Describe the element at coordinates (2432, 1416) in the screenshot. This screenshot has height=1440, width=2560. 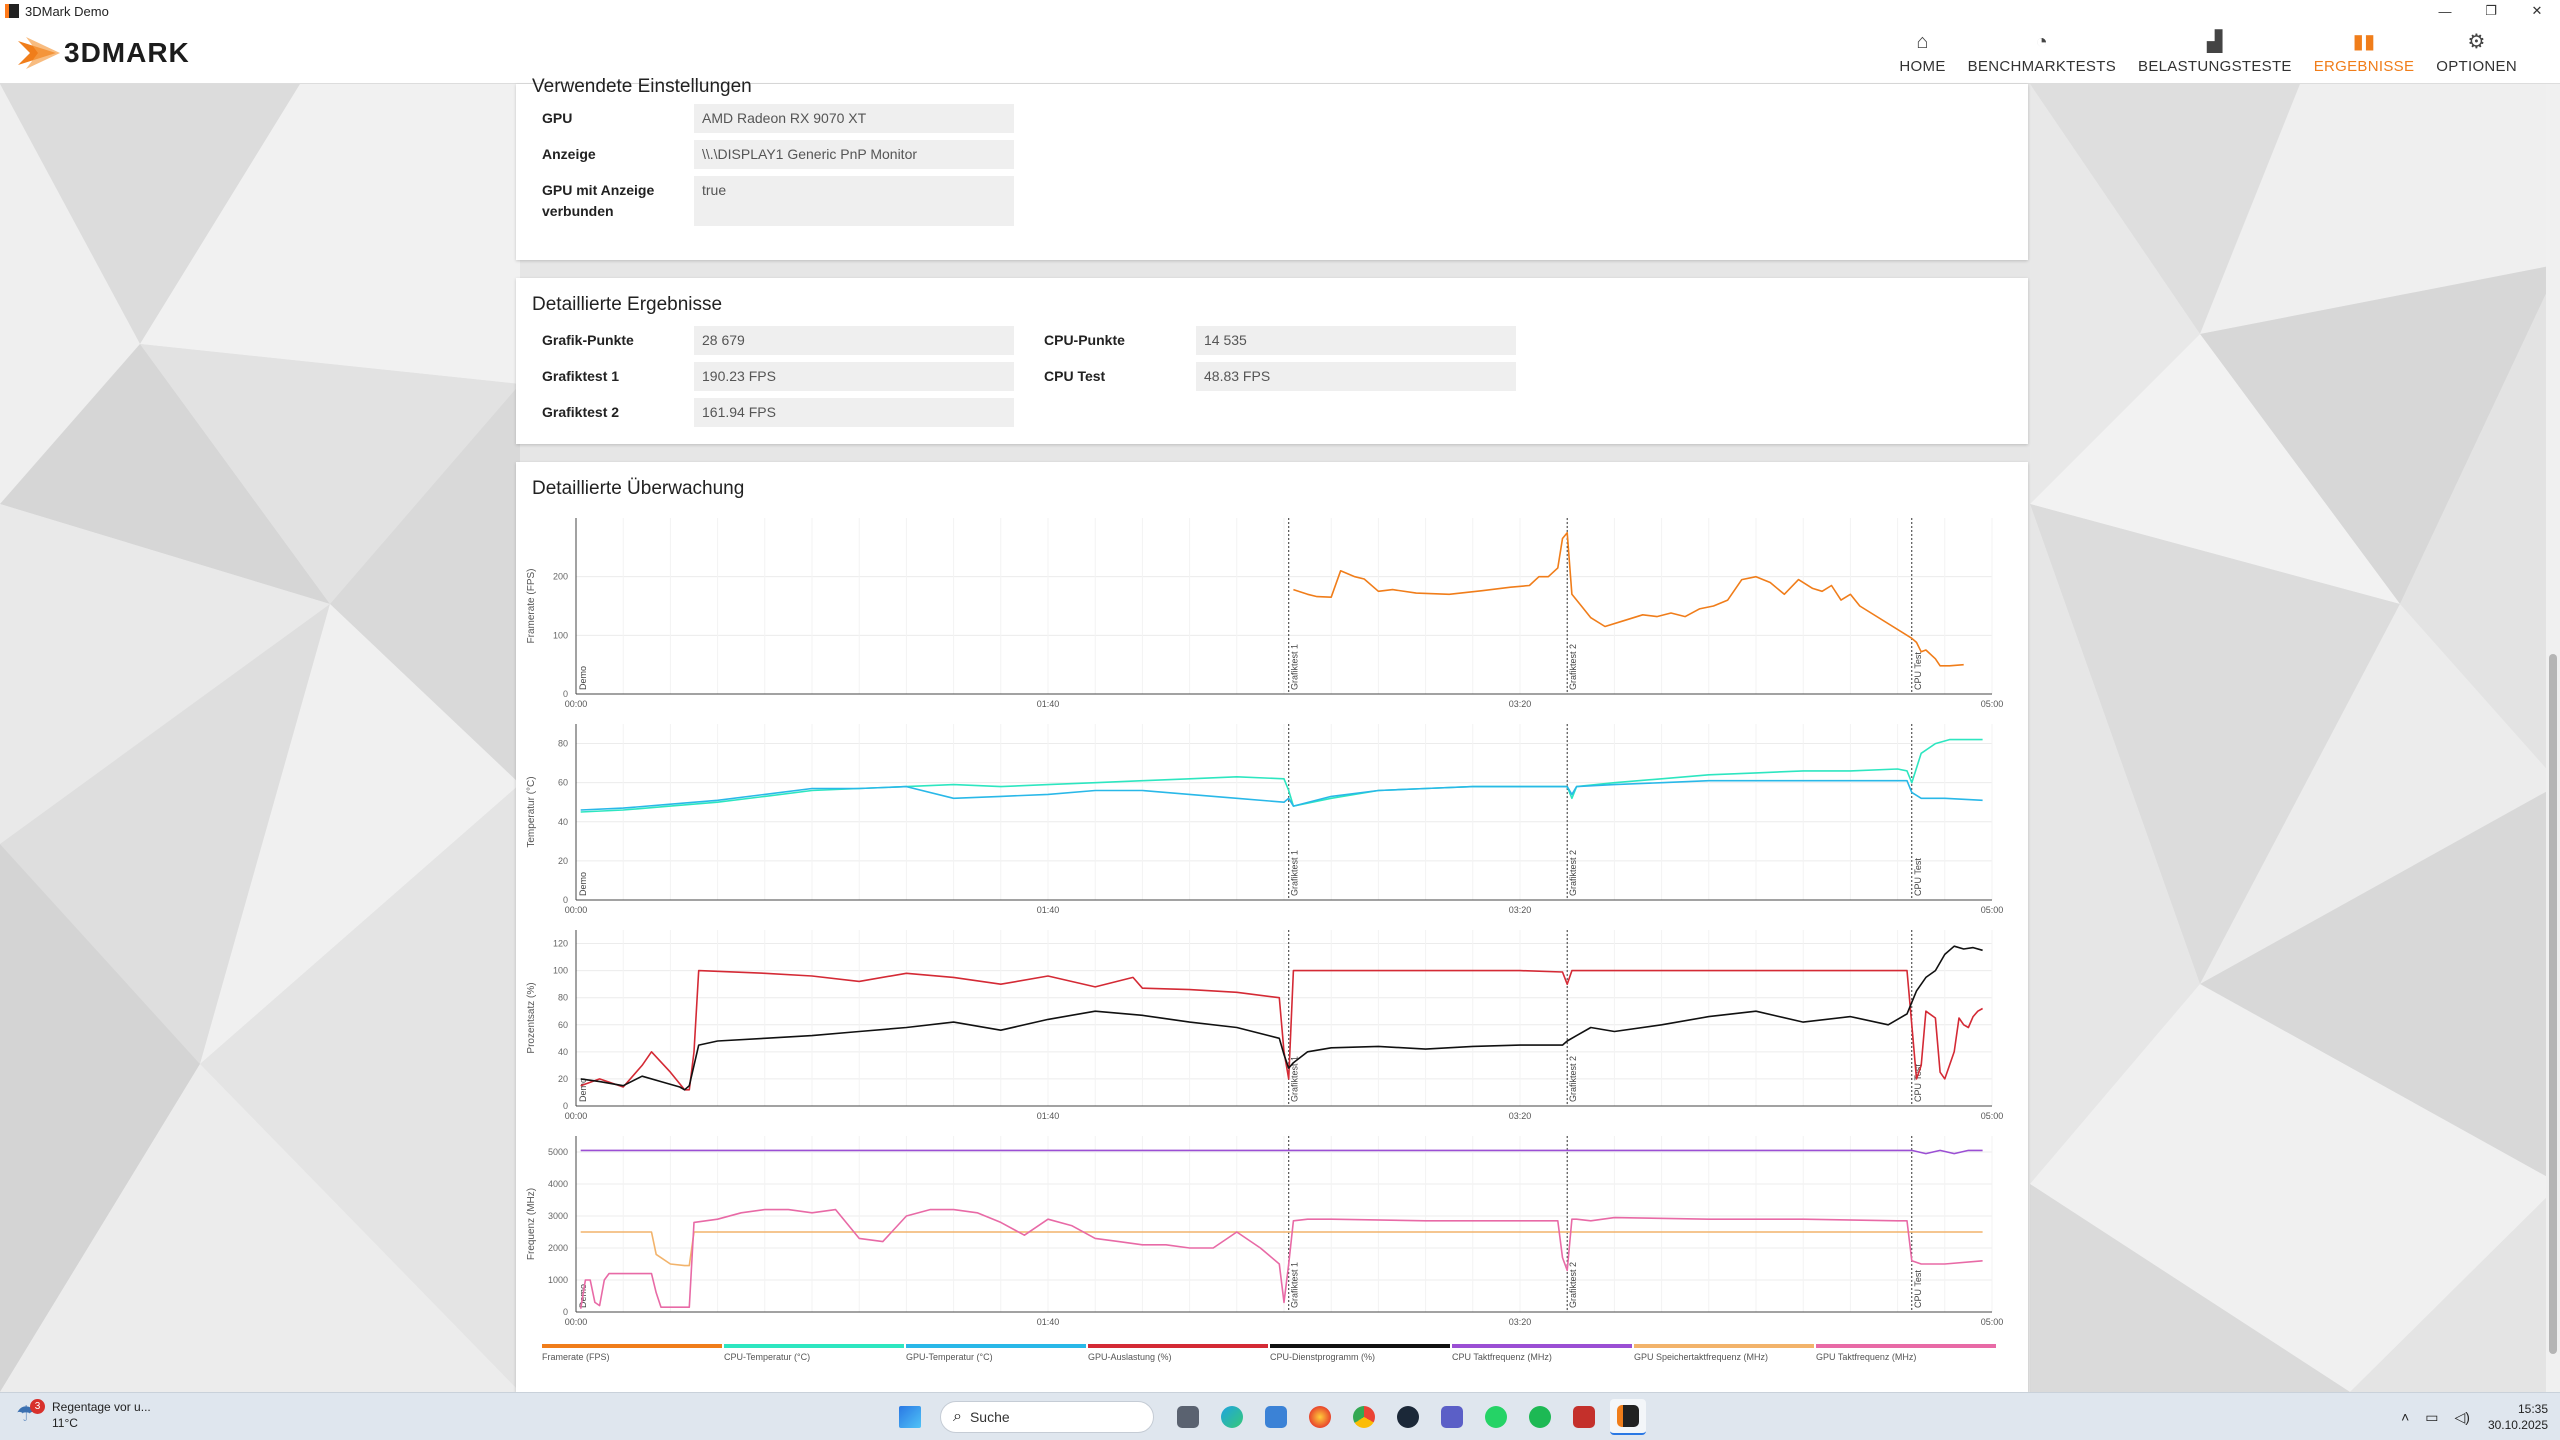
I see `network-icon: ▭` at that location.